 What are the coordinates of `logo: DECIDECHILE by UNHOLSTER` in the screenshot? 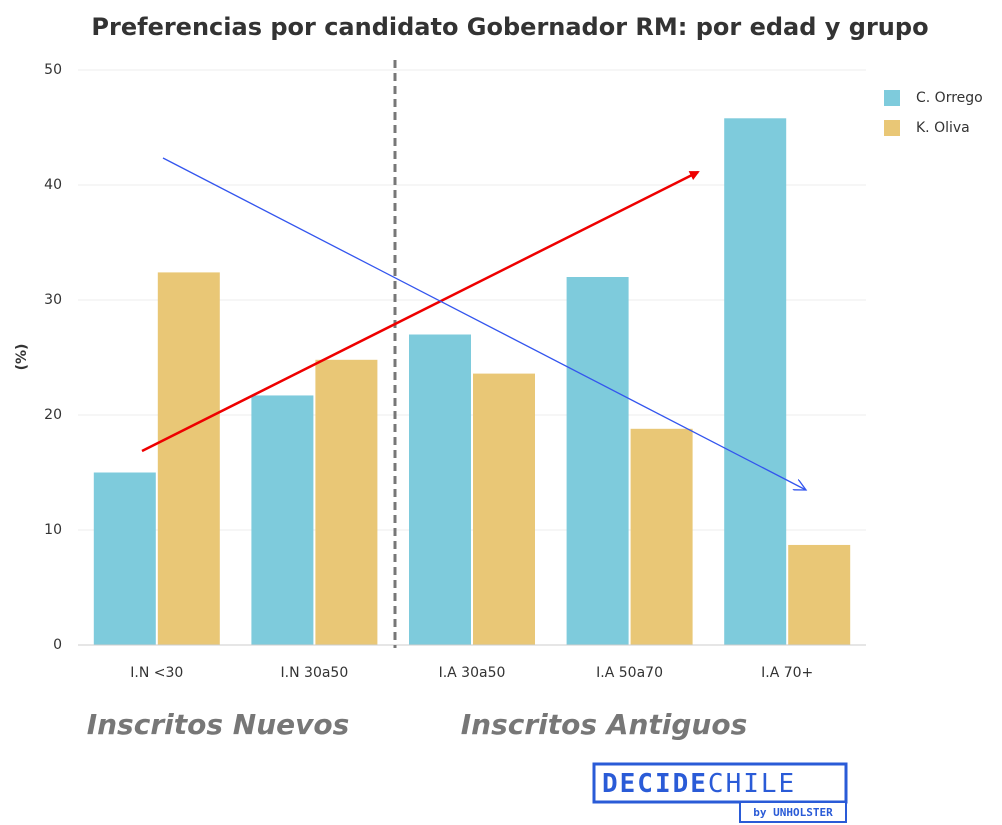 It's located at (720, 792).